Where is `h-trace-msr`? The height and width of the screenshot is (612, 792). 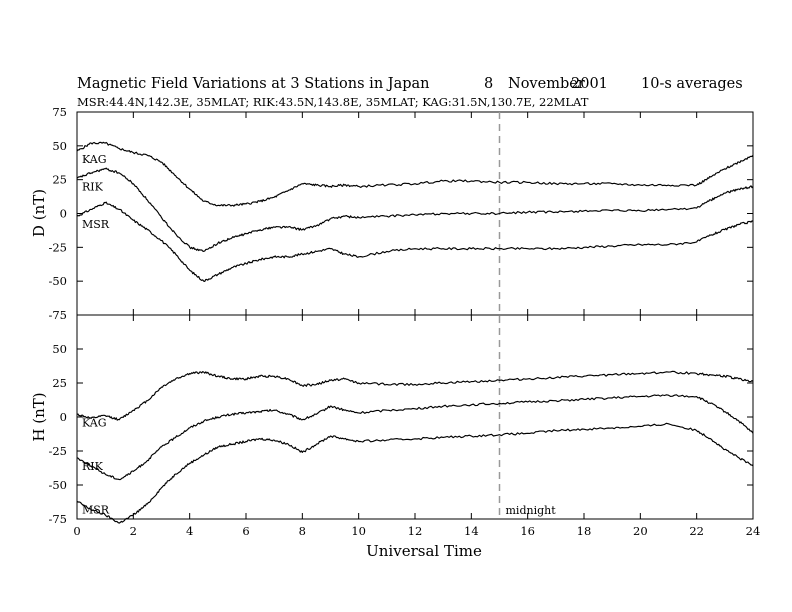 h-trace-msr is located at coordinates (415, 473).